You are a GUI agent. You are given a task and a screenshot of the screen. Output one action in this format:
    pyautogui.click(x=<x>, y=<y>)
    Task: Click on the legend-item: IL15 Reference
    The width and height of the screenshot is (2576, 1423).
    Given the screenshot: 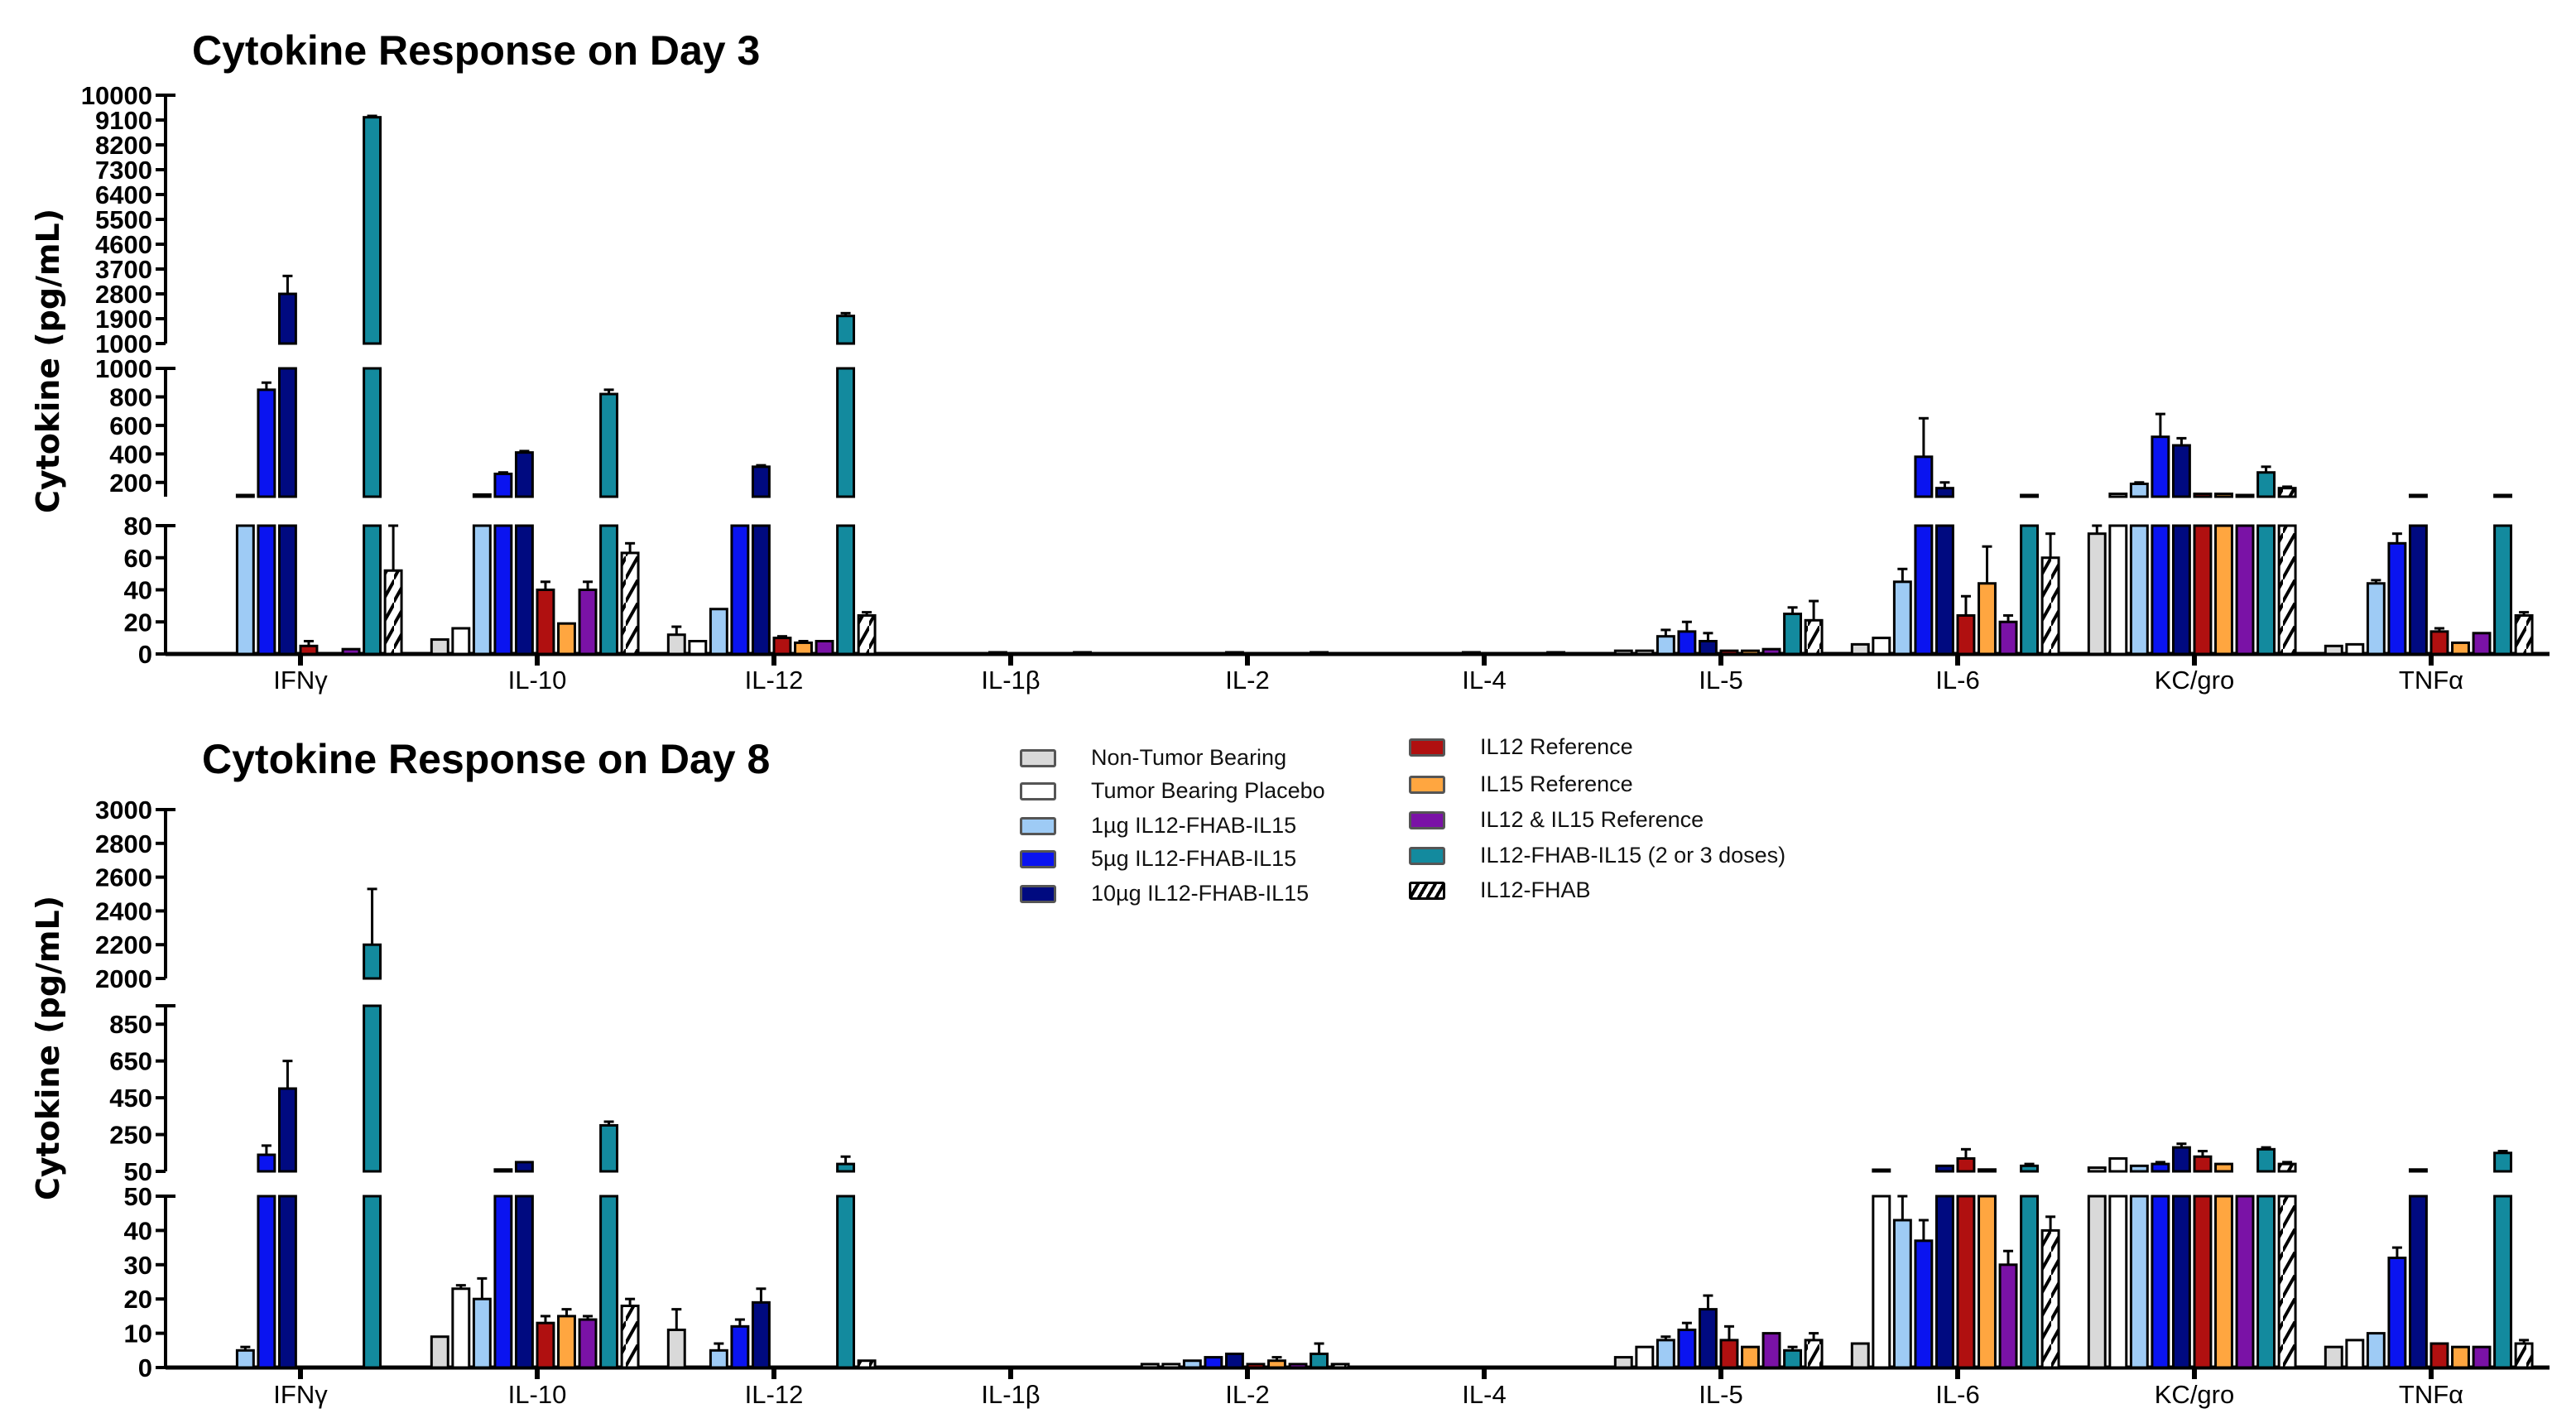 What is the action you would take?
    pyautogui.click(x=1521, y=784)
    